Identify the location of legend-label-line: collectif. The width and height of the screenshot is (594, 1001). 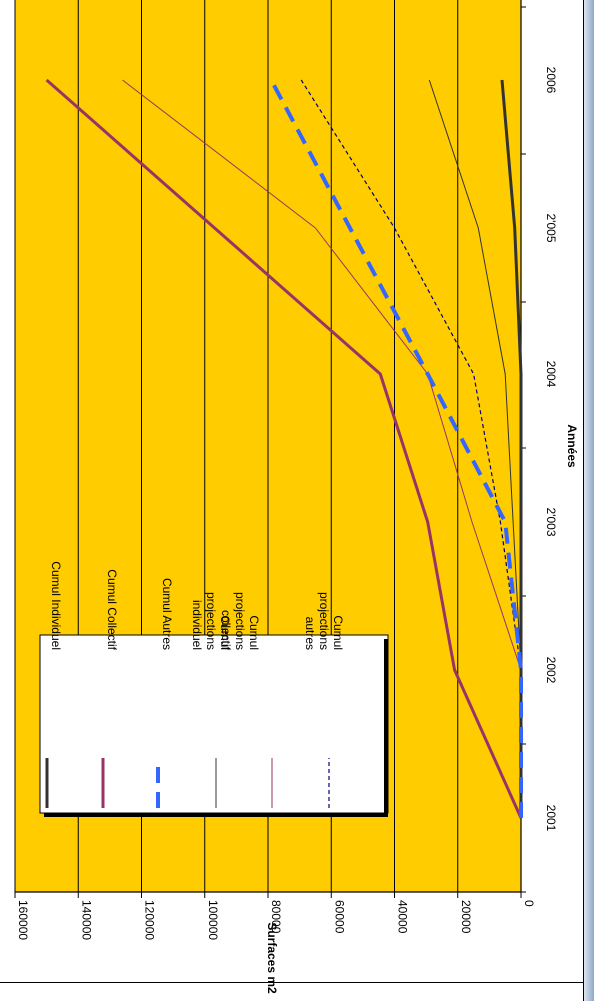
(226, 630).